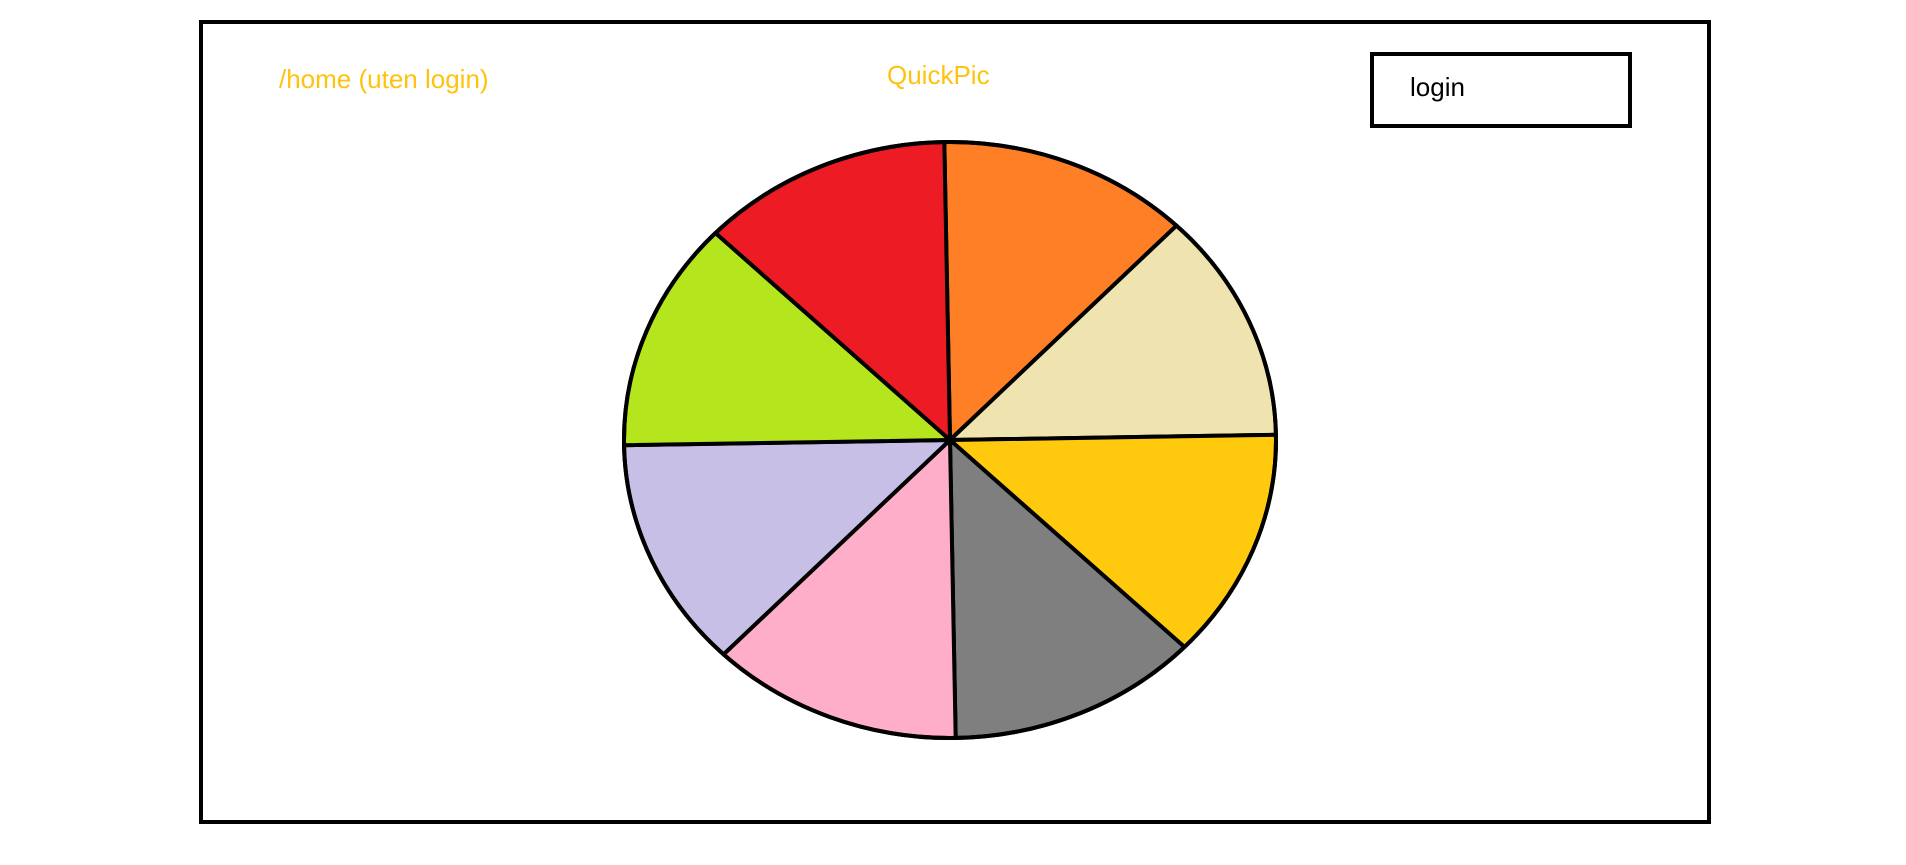  What do you see at coordinates (1501, 90) in the screenshot?
I see `login-button: login` at bounding box center [1501, 90].